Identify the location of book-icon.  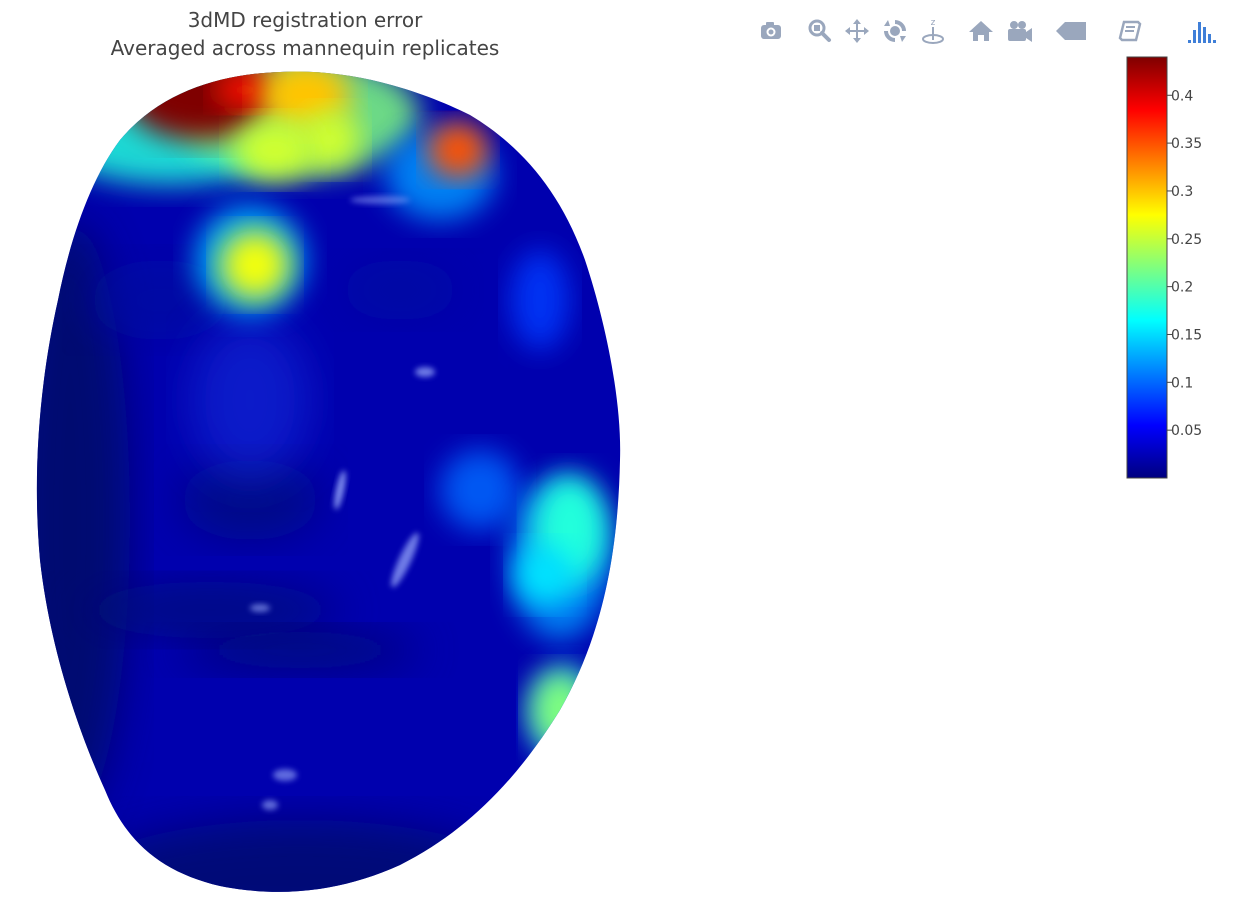
(1130, 31).